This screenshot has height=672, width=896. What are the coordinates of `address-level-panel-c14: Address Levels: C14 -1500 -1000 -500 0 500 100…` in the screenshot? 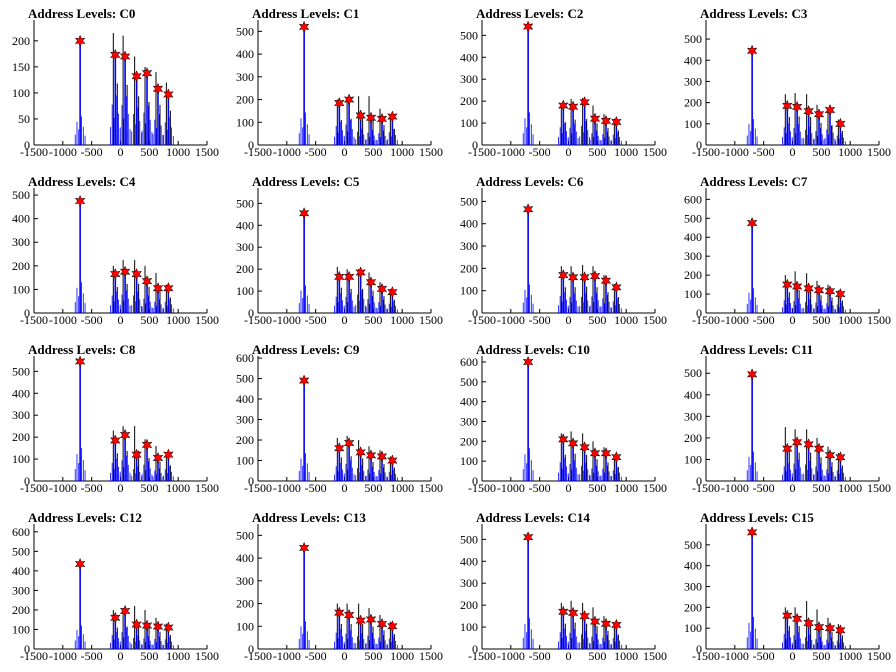 It's located at (560, 588).